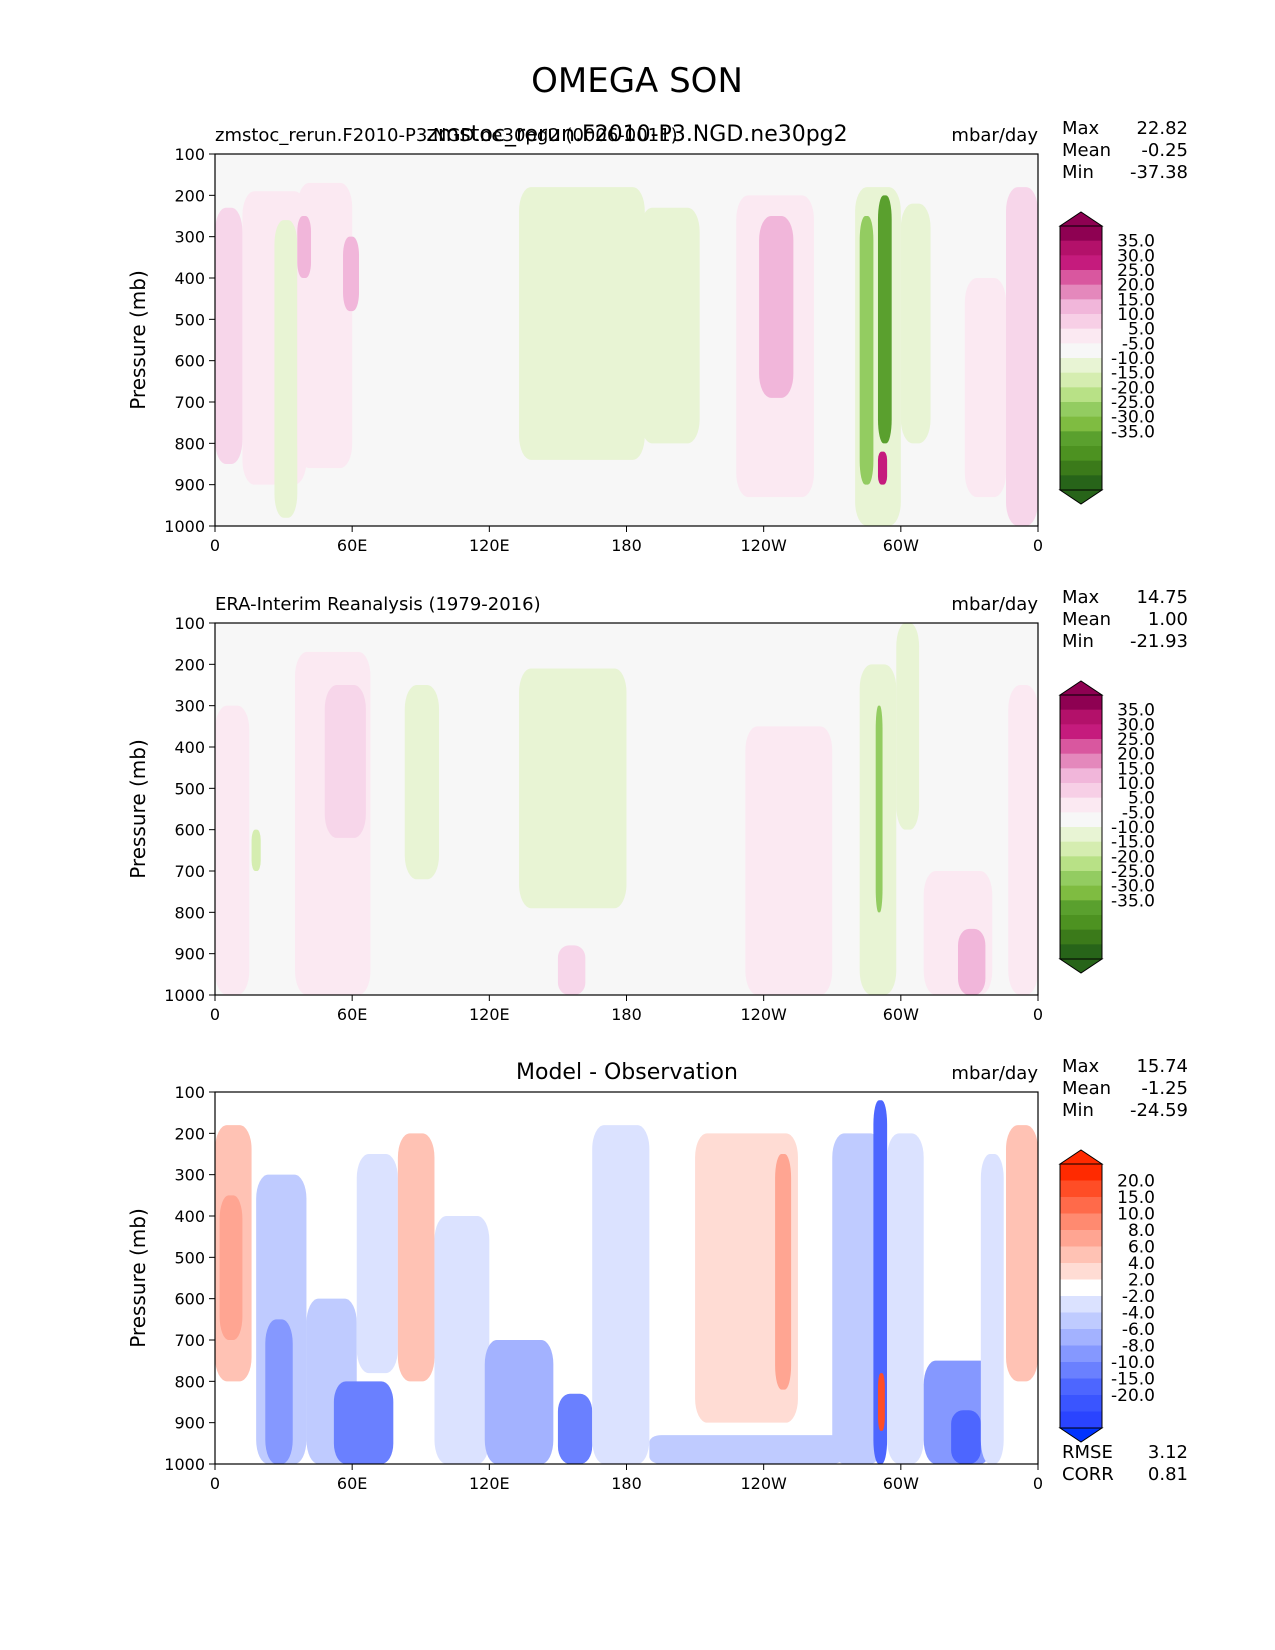  What do you see at coordinates (352, 545) in the screenshot?
I see `x-tick-label: 60E` at bounding box center [352, 545].